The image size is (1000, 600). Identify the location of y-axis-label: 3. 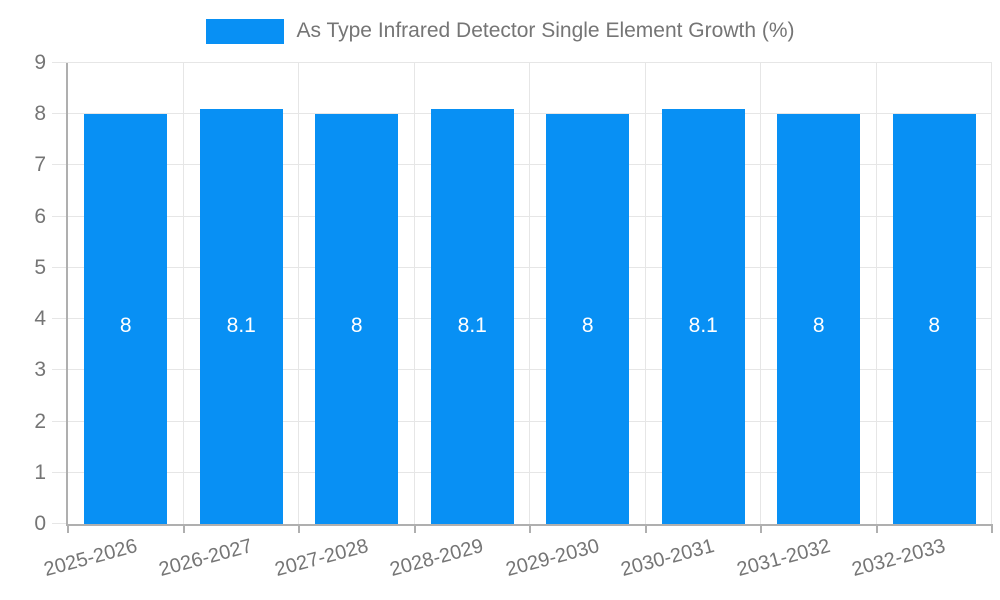
(40, 370).